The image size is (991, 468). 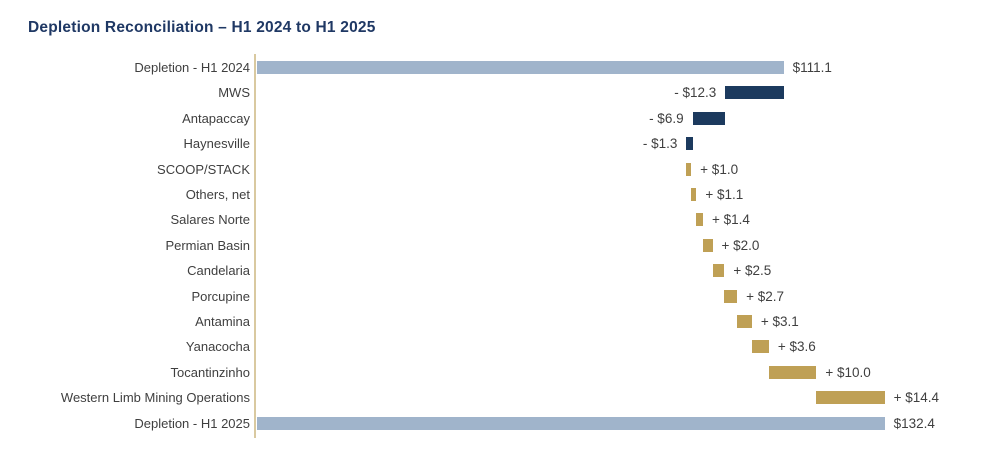 I want to click on waterfall-row: Antapaccay - $6.9, so click(x=495, y=118).